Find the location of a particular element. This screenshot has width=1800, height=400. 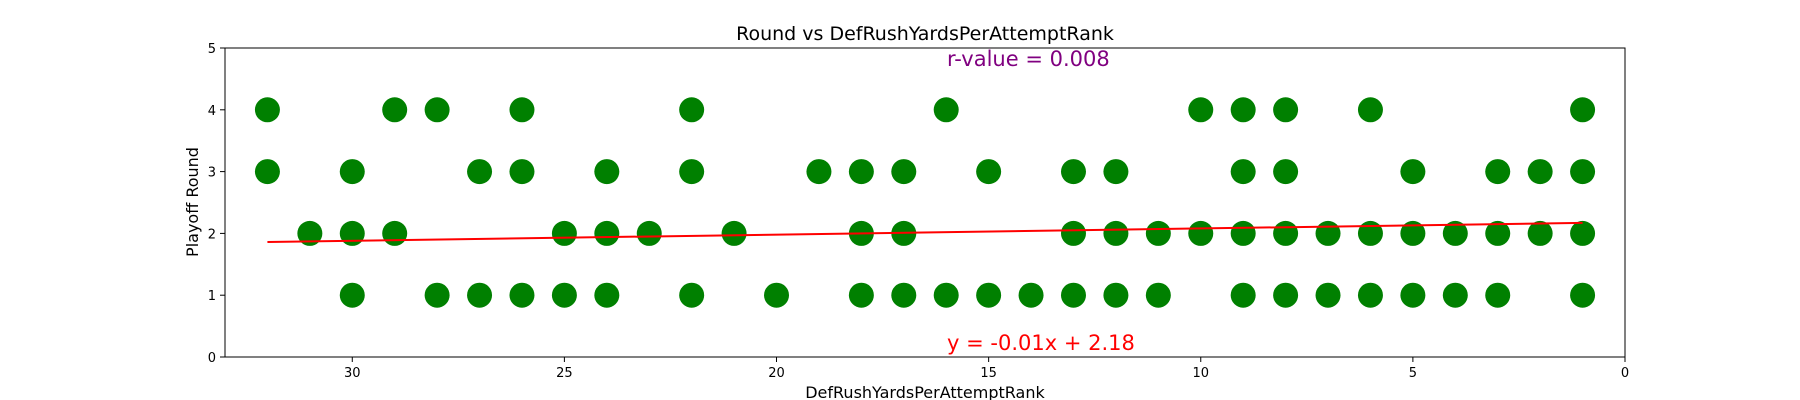

y-tick-label: 0 is located at coordinates (212, 358).